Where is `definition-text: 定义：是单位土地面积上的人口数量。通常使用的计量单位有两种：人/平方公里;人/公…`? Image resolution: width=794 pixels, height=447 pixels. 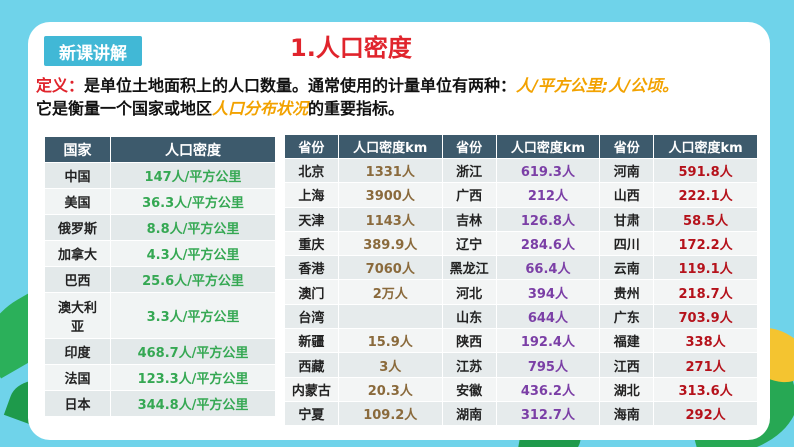
definition-text: 定义：是单位土地面积上的人口数量。通常使用的计量单位有两种：人/平方公里;人/公… is located at coordinates (401, 97).